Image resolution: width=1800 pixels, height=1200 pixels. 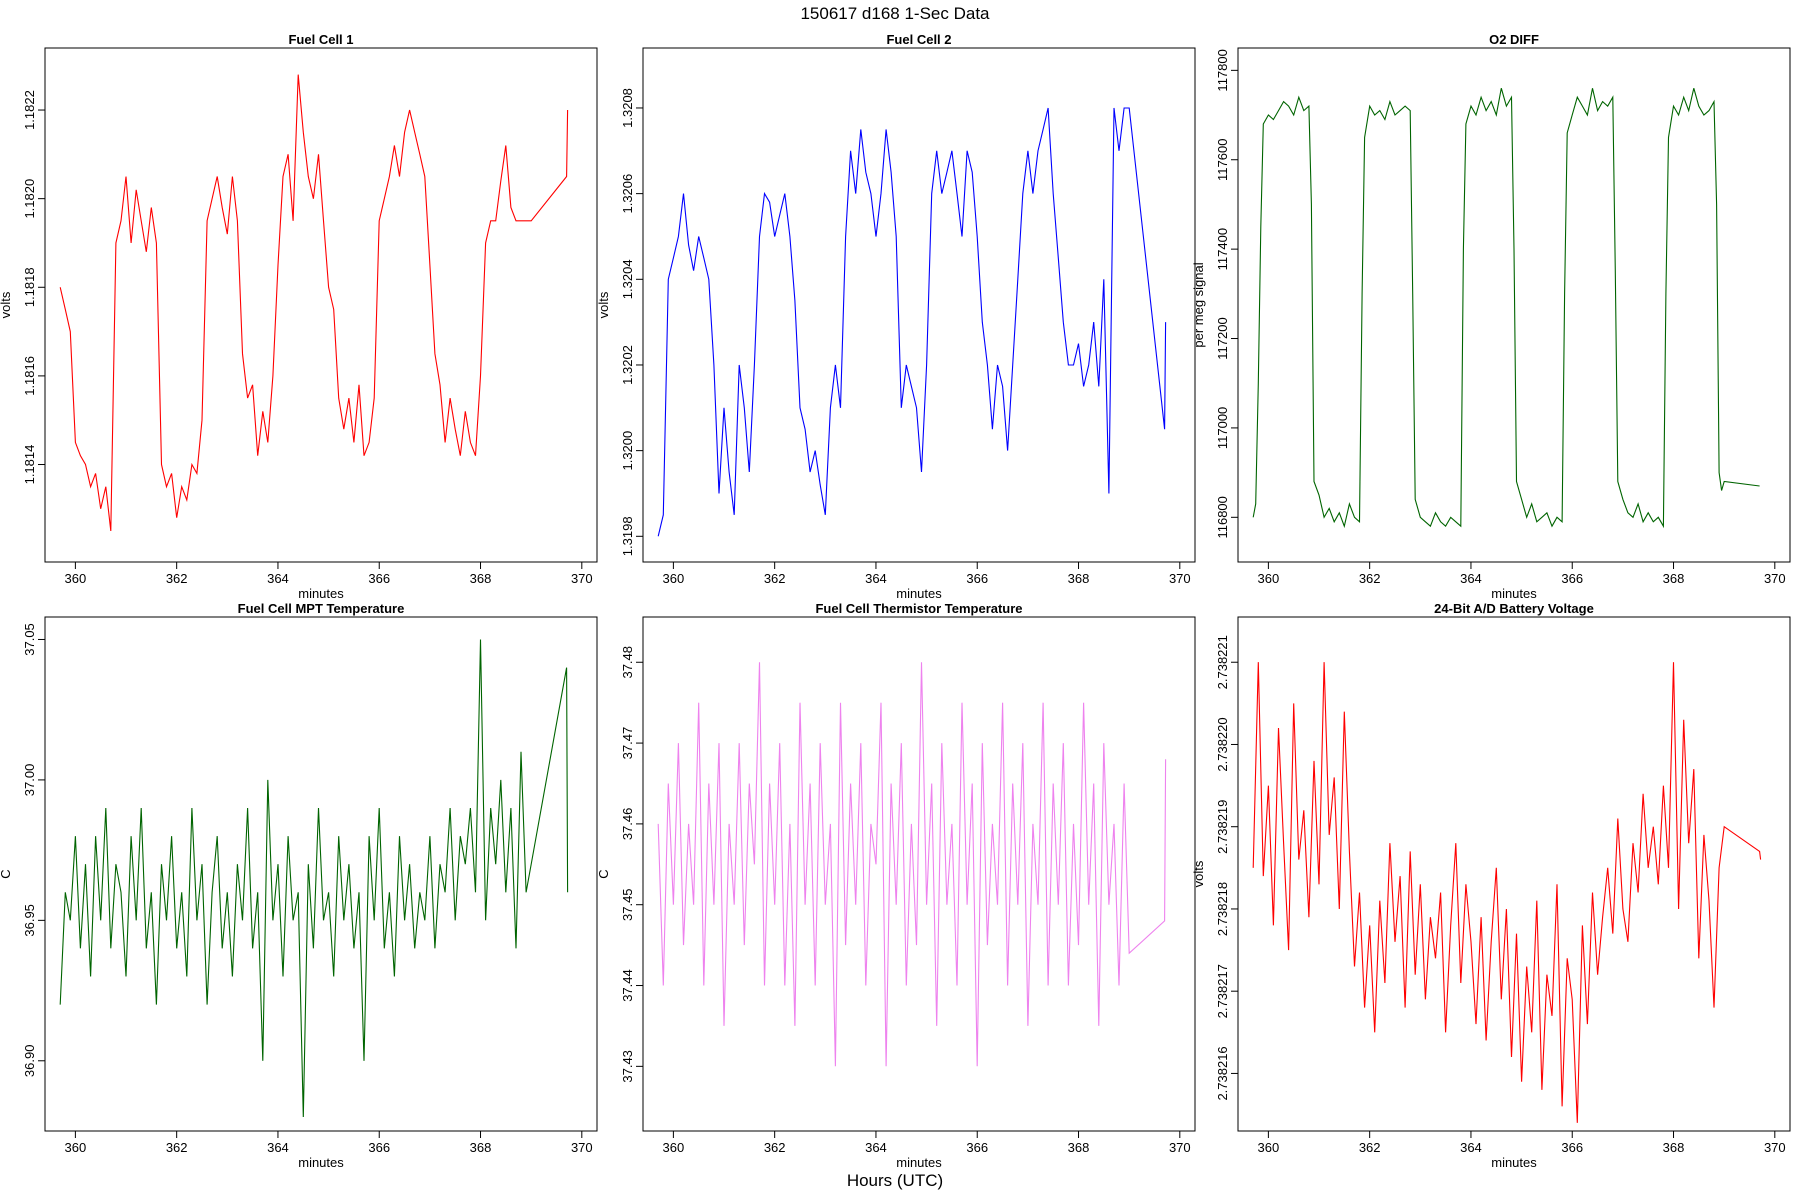 I want to click on y-tick-label: 1.1816, so click(x=29, y=376).